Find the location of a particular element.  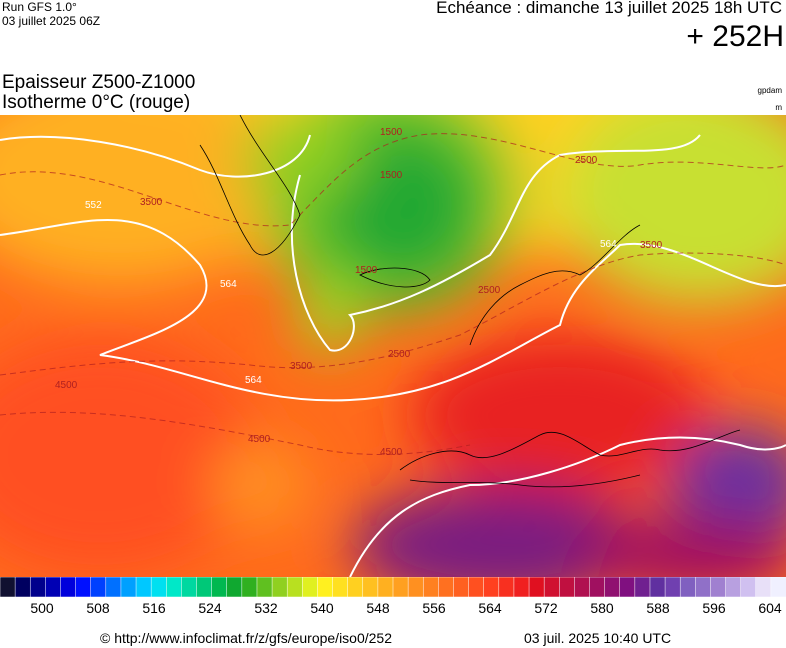

lead-time: + 252H is located at coordinates (735, 36).